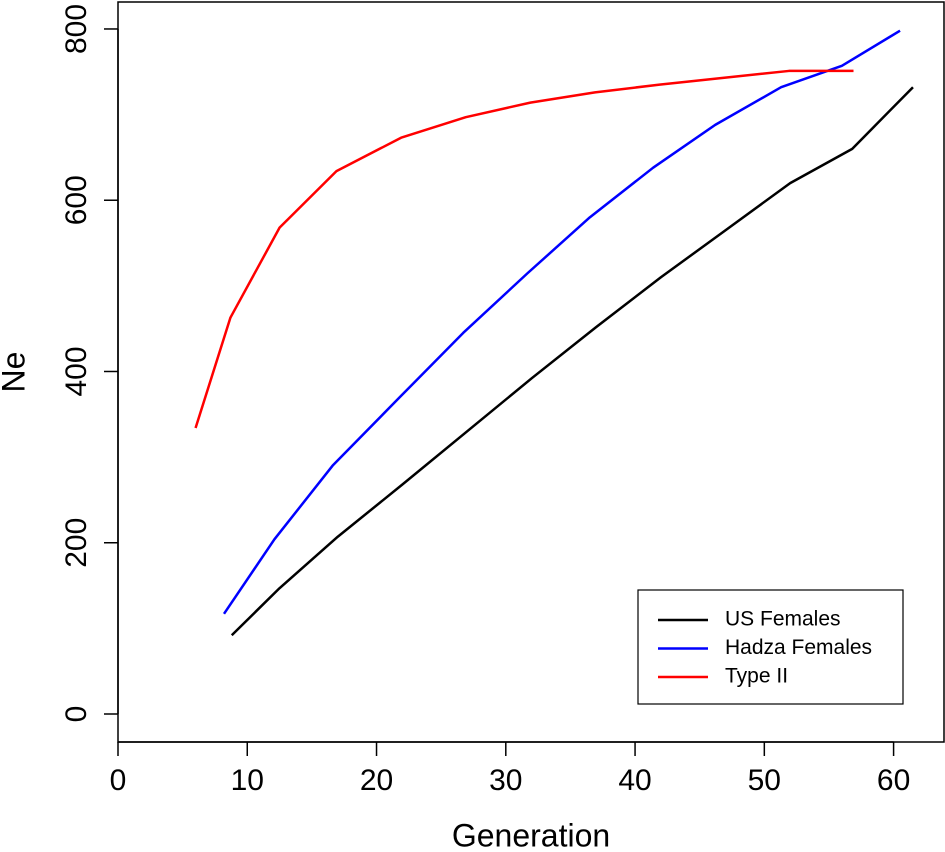 The image size is (945, 852). What do you see at coordinates (118, 780) in the screenshot?
I see `x-tick-label: 0` at bounding box center [118, 780].